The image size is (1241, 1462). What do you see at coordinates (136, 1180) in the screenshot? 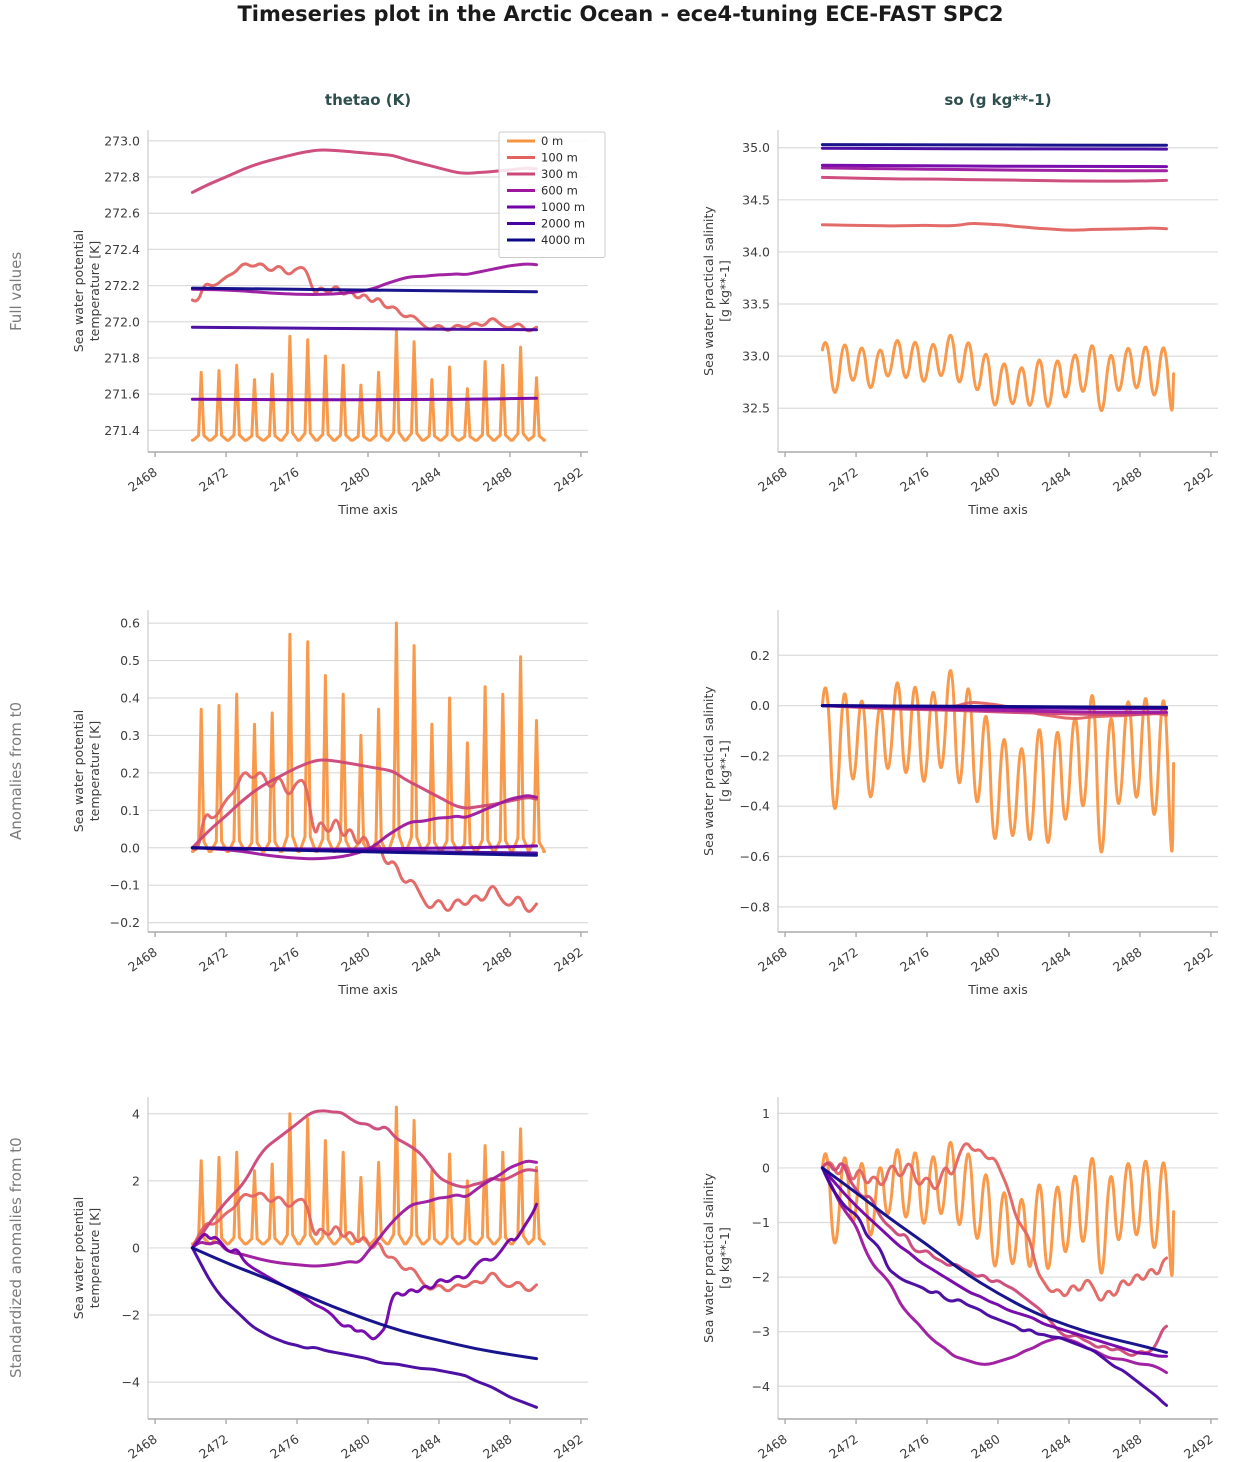
I see `y-tick-label: 2` at bounding box center [136, 1180].